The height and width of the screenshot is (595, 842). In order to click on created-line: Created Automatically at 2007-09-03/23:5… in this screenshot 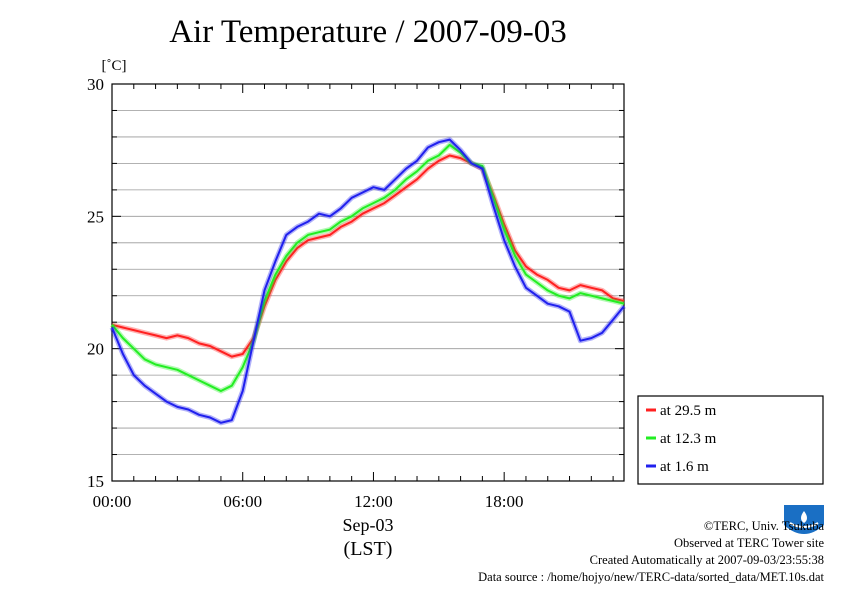, I will do `click(706, 560)`.